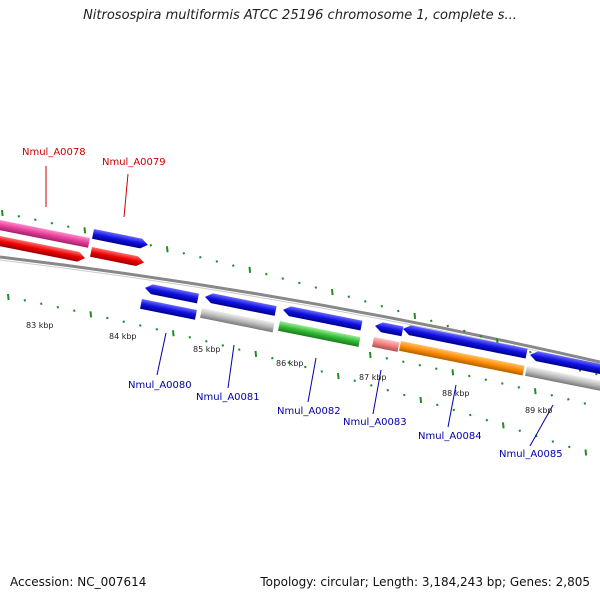  I want to click on gene-label: Nmul_A0079, so click(134, 162).